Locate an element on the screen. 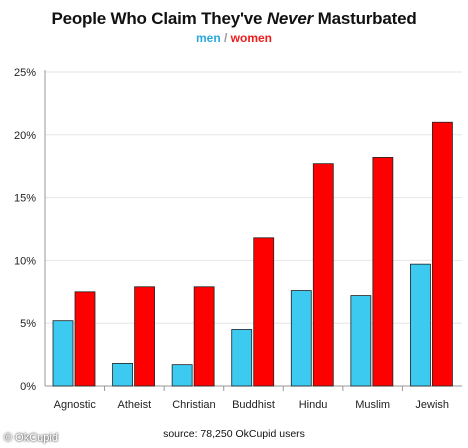 The image size is (468, 448). legend: men / women is located at coordinates (234, 38).